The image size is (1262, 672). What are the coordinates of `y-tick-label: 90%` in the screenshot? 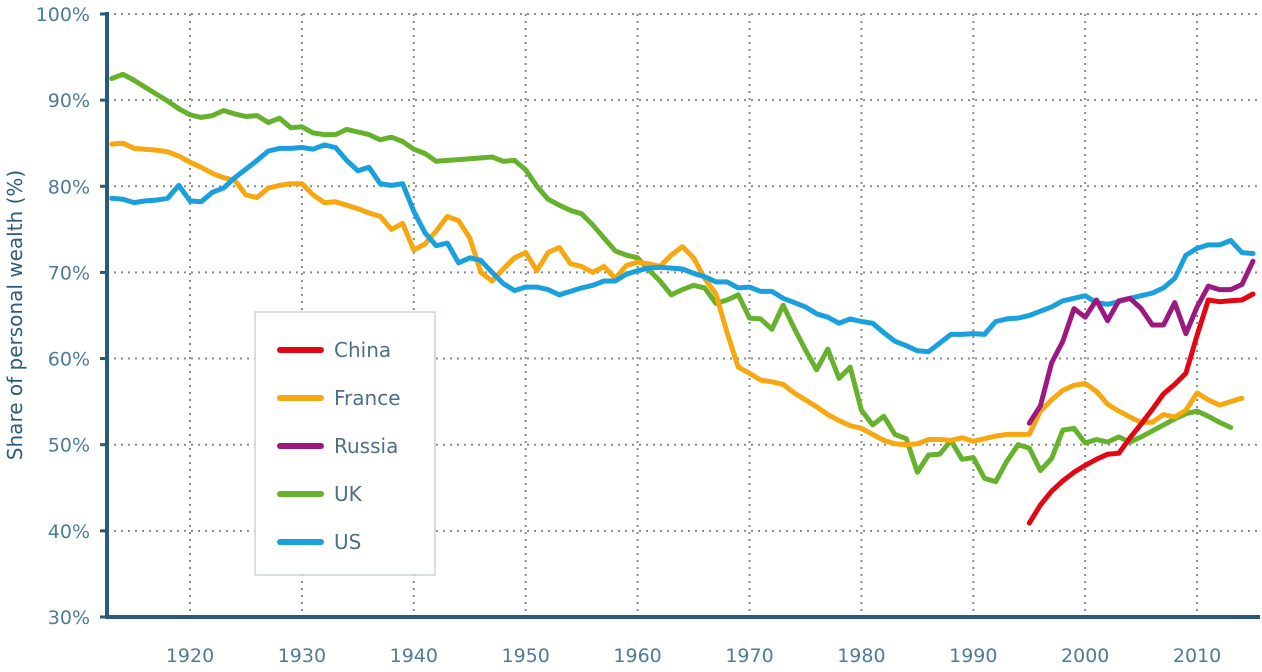 It's located at (69, 101).